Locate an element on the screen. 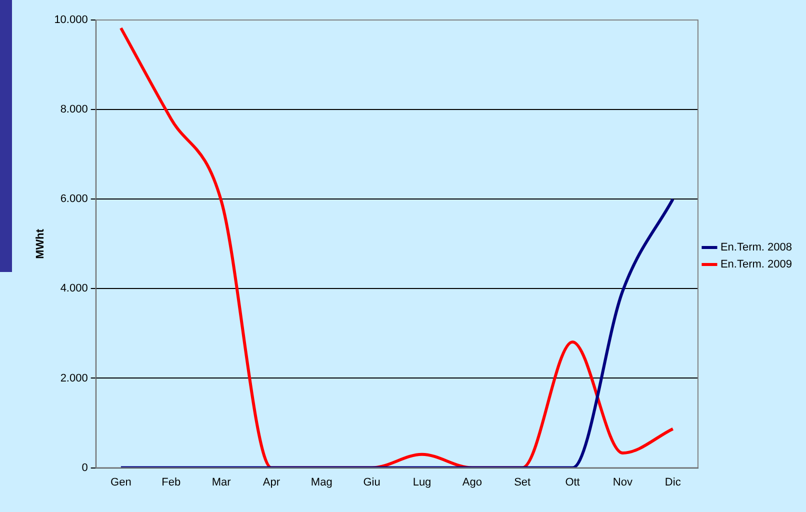 This screenshot has height=512, width=806. y-tick-label: 10.000 is located at coordinates (71, 20).